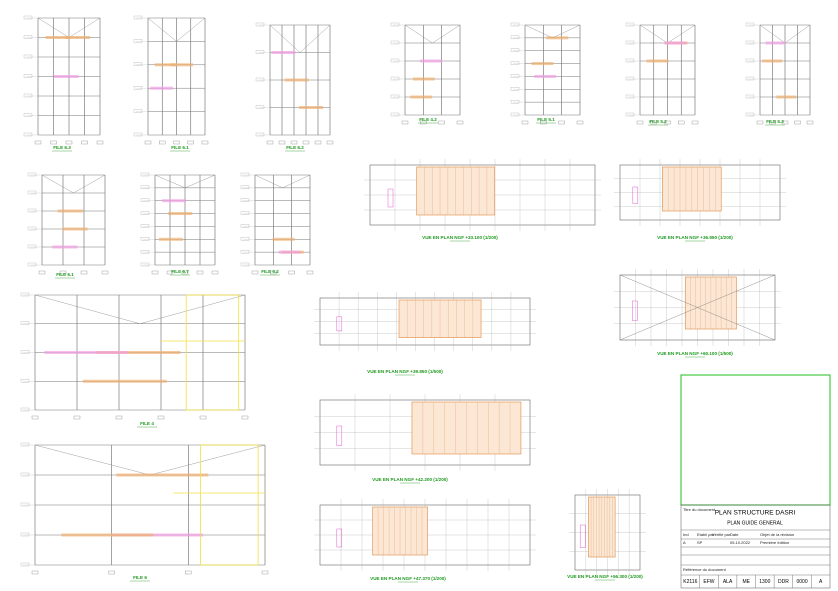 Image resolution: width=838 pixels, height=591 pixels. Describe the element at coordinates (684, 542) in the screenshot. I see `row-cell: A` at that location.